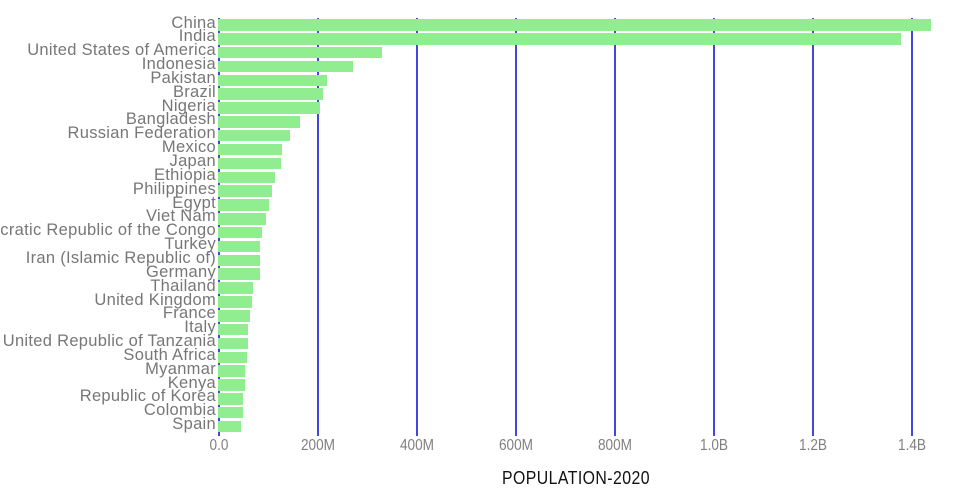 This screenshot has height=500, width=960. I want to click on gridline-600M, so click(515, 227).